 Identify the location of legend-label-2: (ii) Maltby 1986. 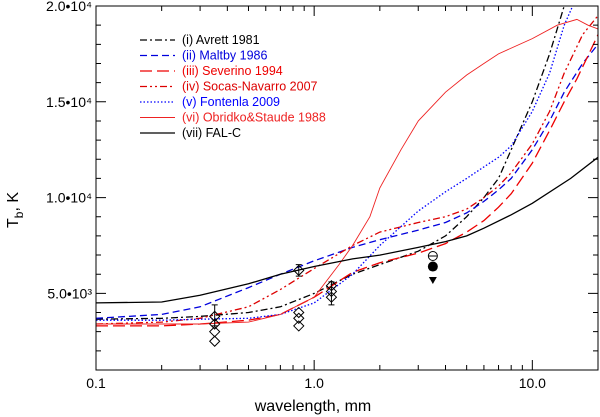
(224, 56).